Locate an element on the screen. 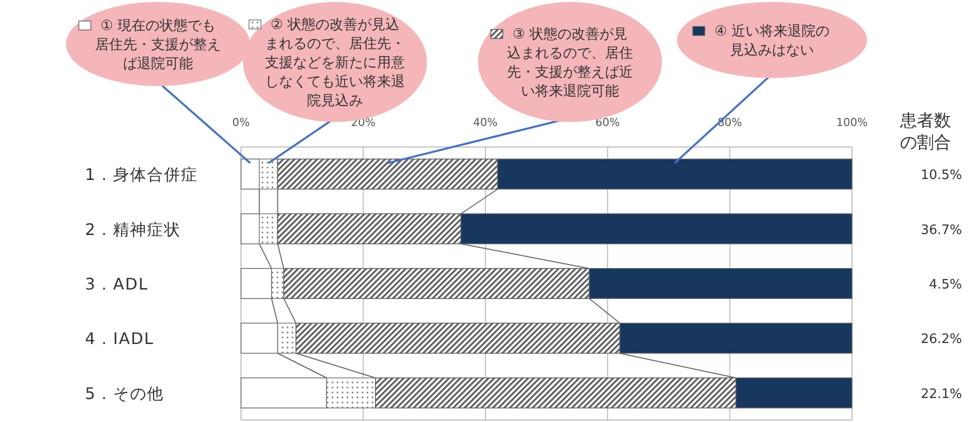 The image size is (968, 422). text: 10.5% is located at coordinates (941, 176).